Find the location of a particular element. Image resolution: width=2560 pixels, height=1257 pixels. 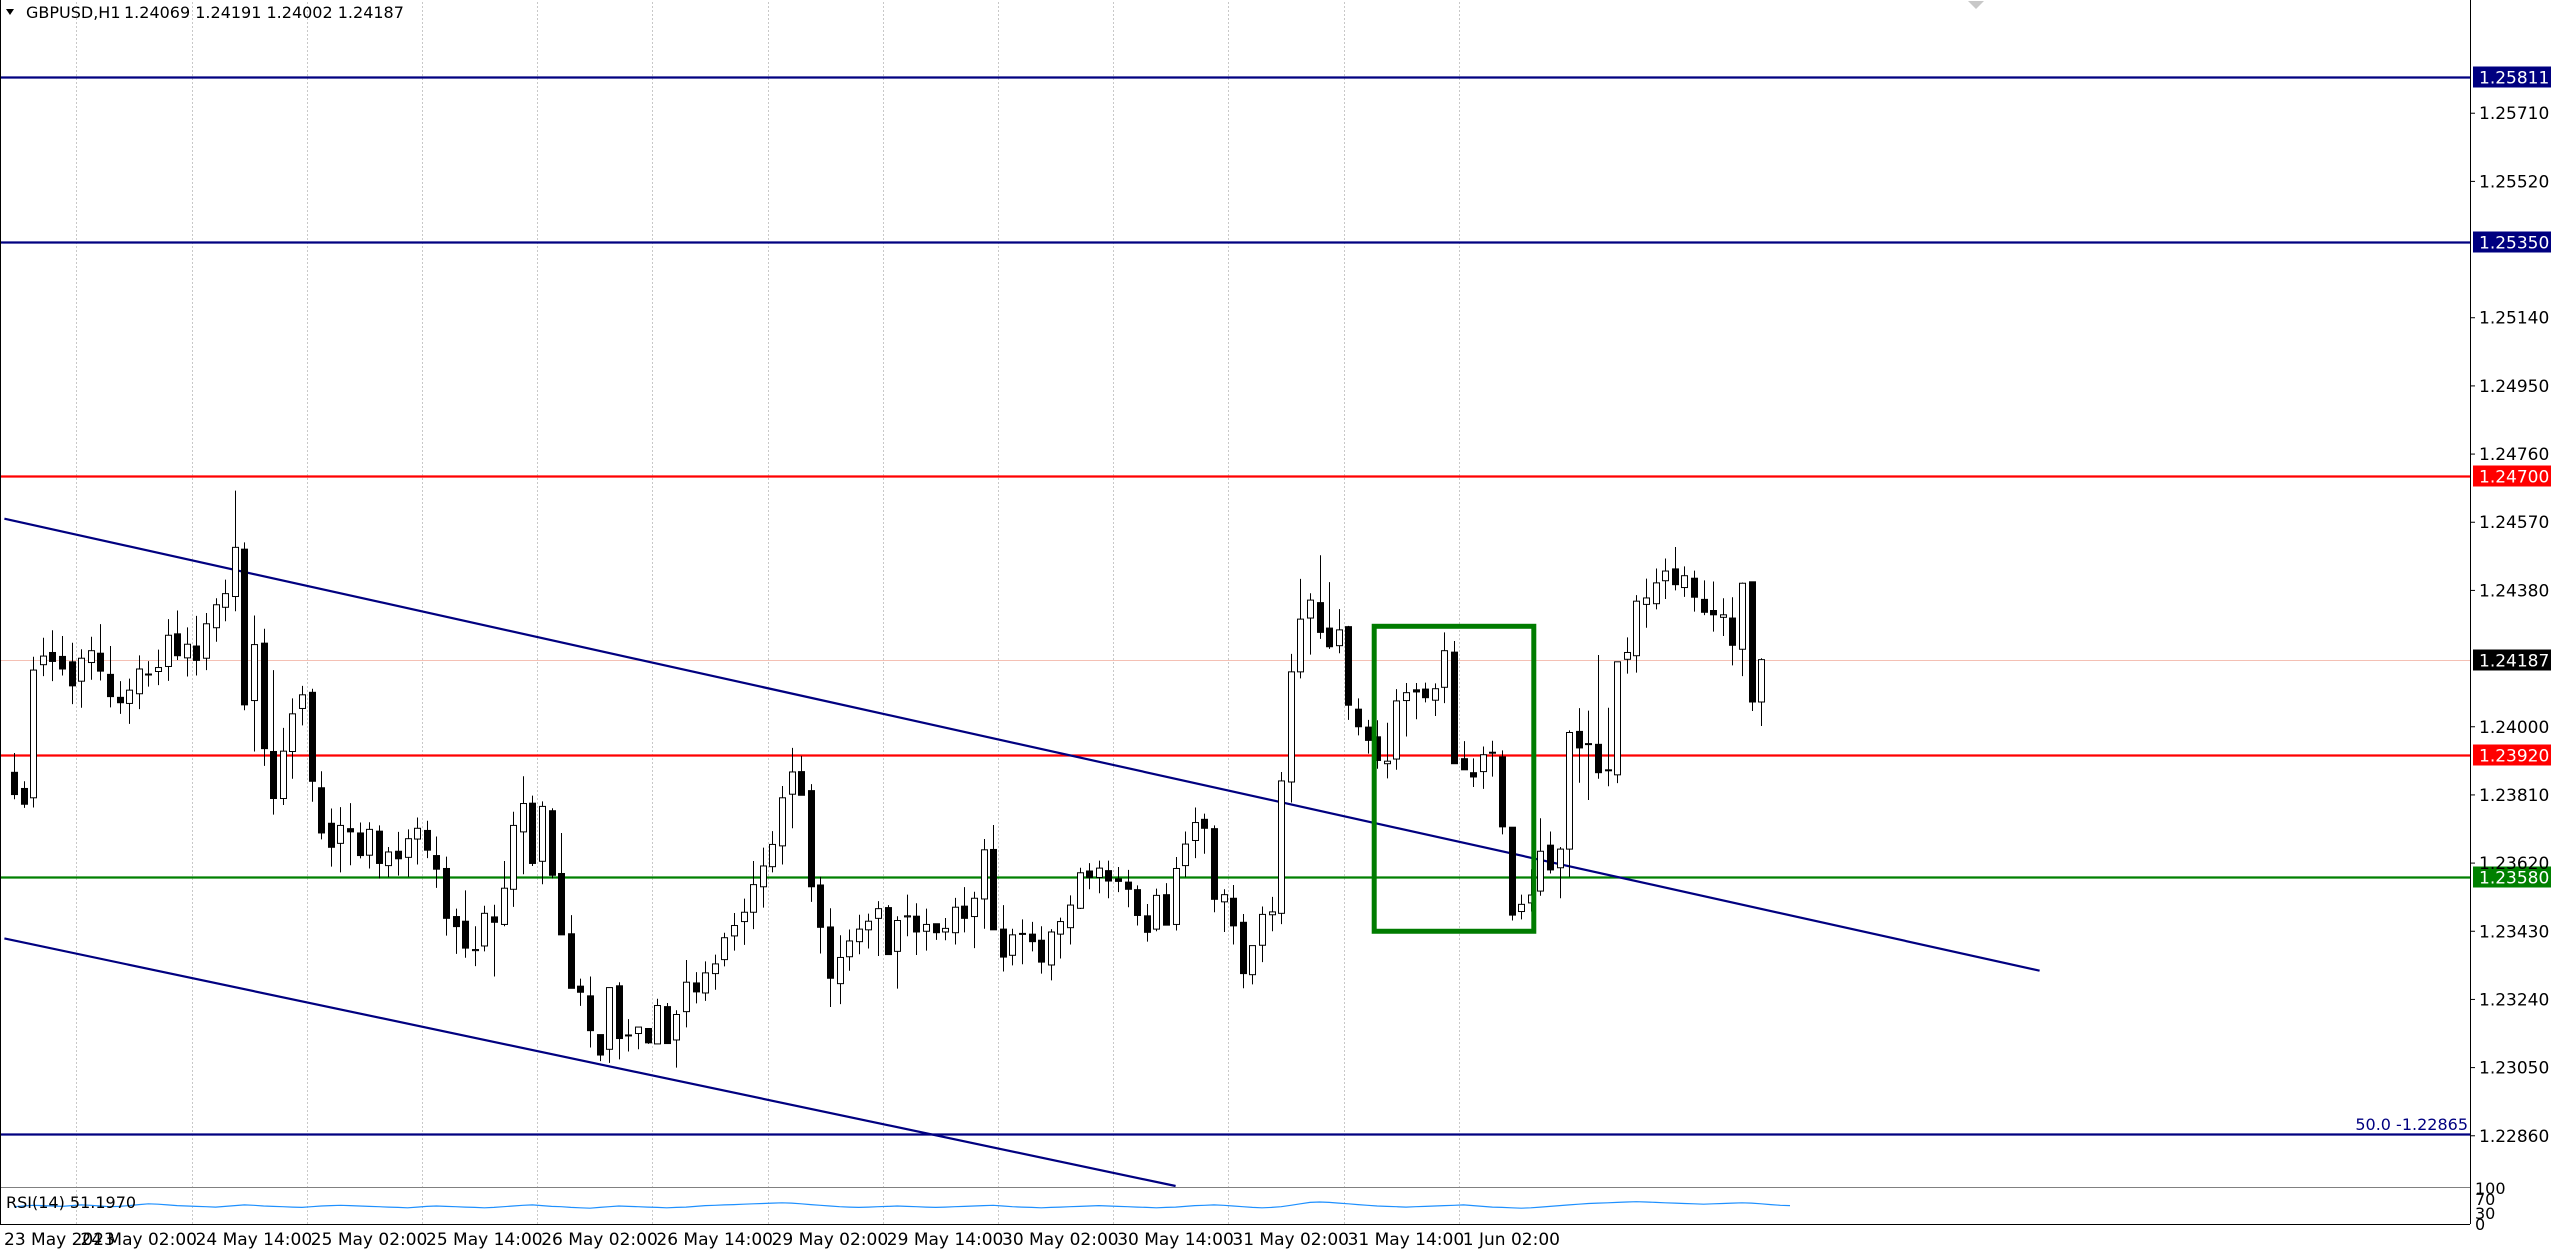

ohlc-values: 1.24069 1.24191 1.24002 1.24187 is located at coordinates (264, 12).